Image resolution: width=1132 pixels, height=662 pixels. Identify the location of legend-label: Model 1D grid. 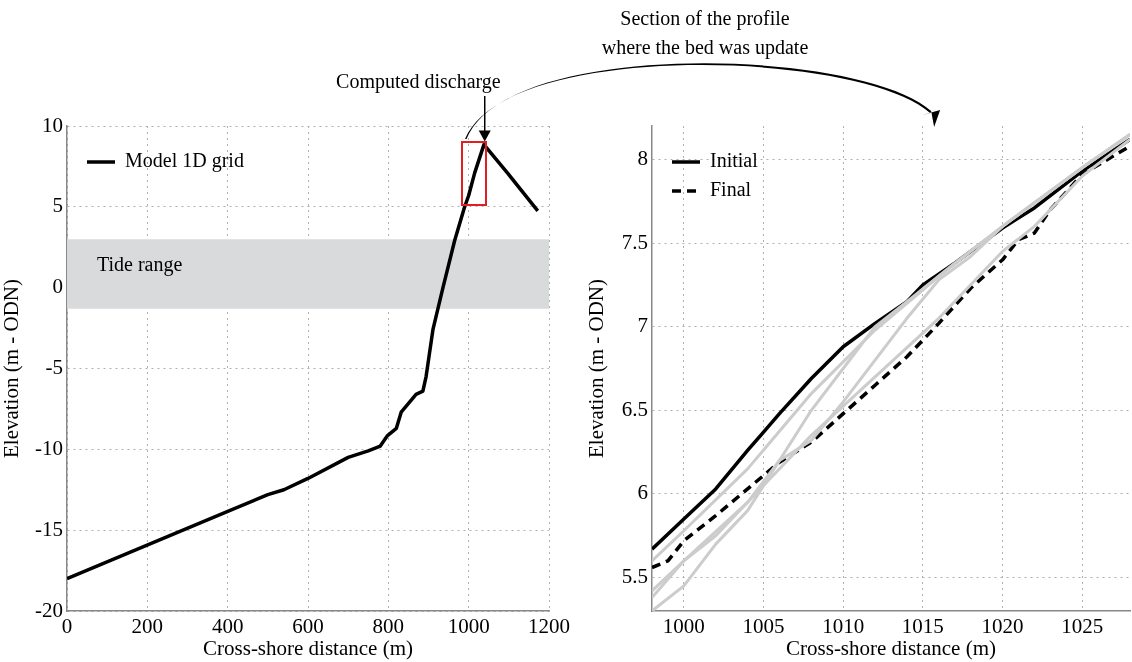
(184, 161).